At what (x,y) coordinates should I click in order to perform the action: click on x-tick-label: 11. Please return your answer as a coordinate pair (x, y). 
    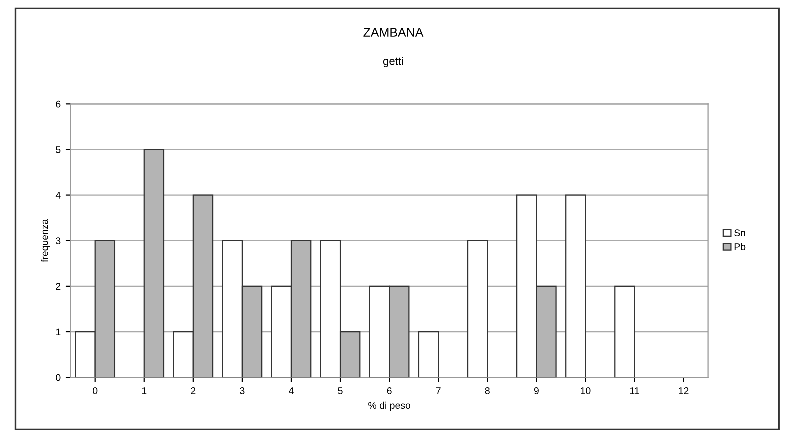
    Looking at the image, I should click on (635, 391).